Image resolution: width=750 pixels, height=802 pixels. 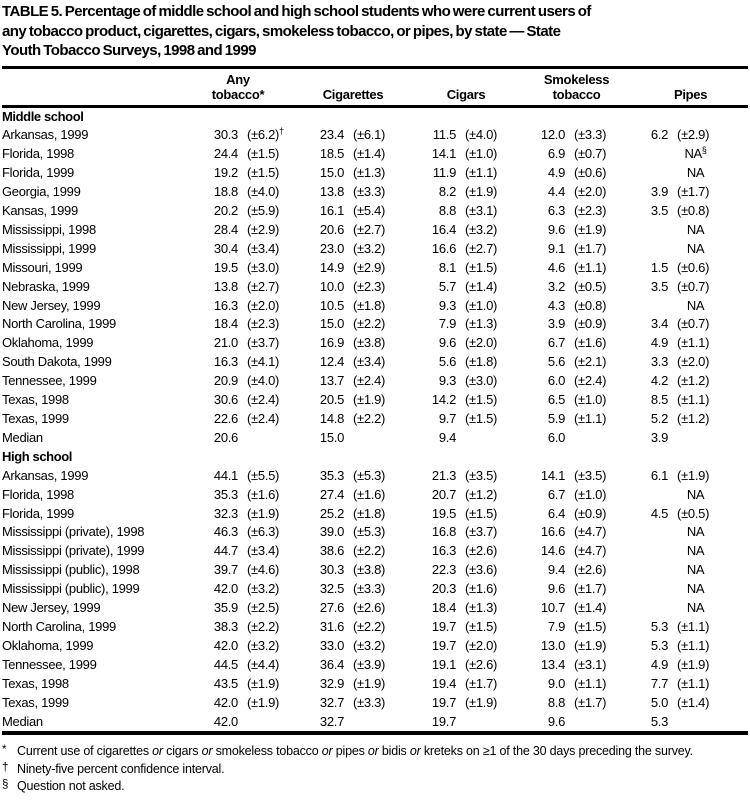 What do you see at coordinates (238, 94) in the screenshot?
I see `col-header-any-tobacco-line2: tobacco*` at bounding box center [238, 94].